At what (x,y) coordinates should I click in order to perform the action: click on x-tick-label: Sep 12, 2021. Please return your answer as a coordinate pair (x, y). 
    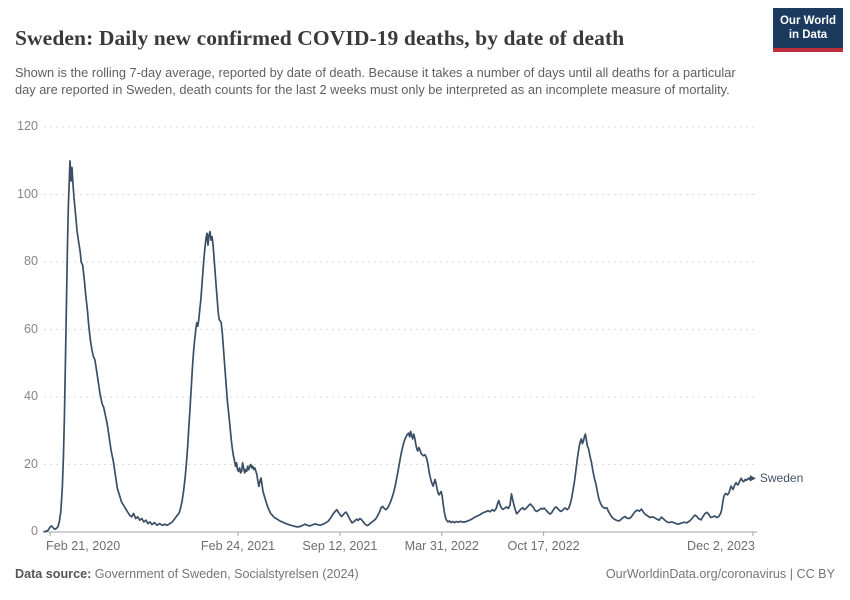
    Looking at the image, I should click on (340, 546).